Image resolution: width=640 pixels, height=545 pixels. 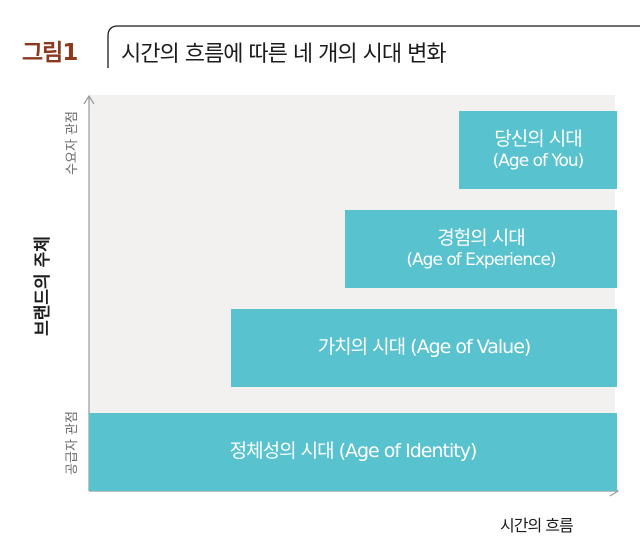 What do you see at coordinates (72, 143) in the screenshot?
I see `y-label-demand-side: 수요자 관점` at bounding box center [72, 143].